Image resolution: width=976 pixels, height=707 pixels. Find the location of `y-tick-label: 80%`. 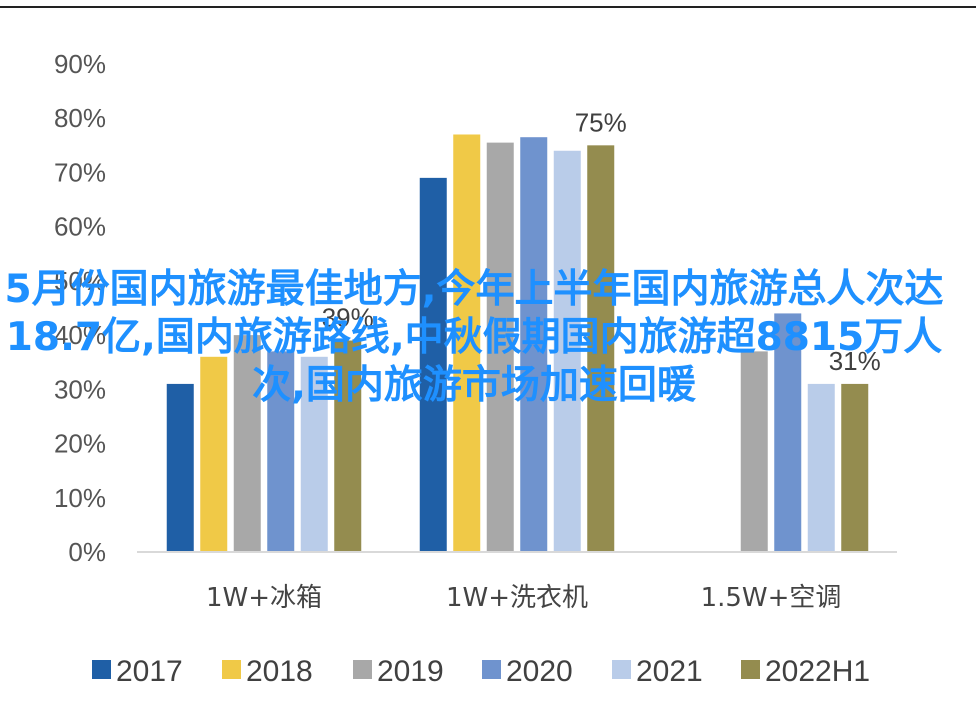

y-tick-label: 80% is located at coordinates (80, 118).